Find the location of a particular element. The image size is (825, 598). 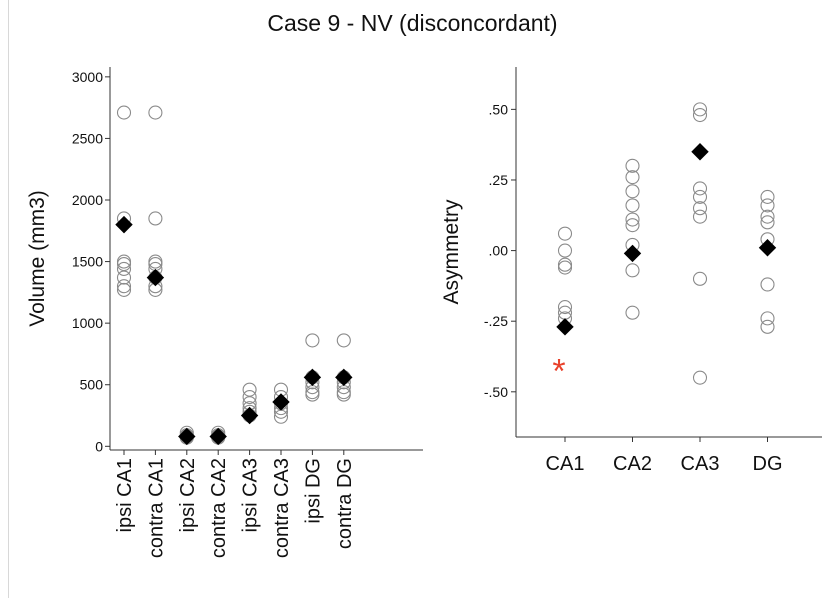

y-tick-label: -.50 is located at coordinates (496, 392).